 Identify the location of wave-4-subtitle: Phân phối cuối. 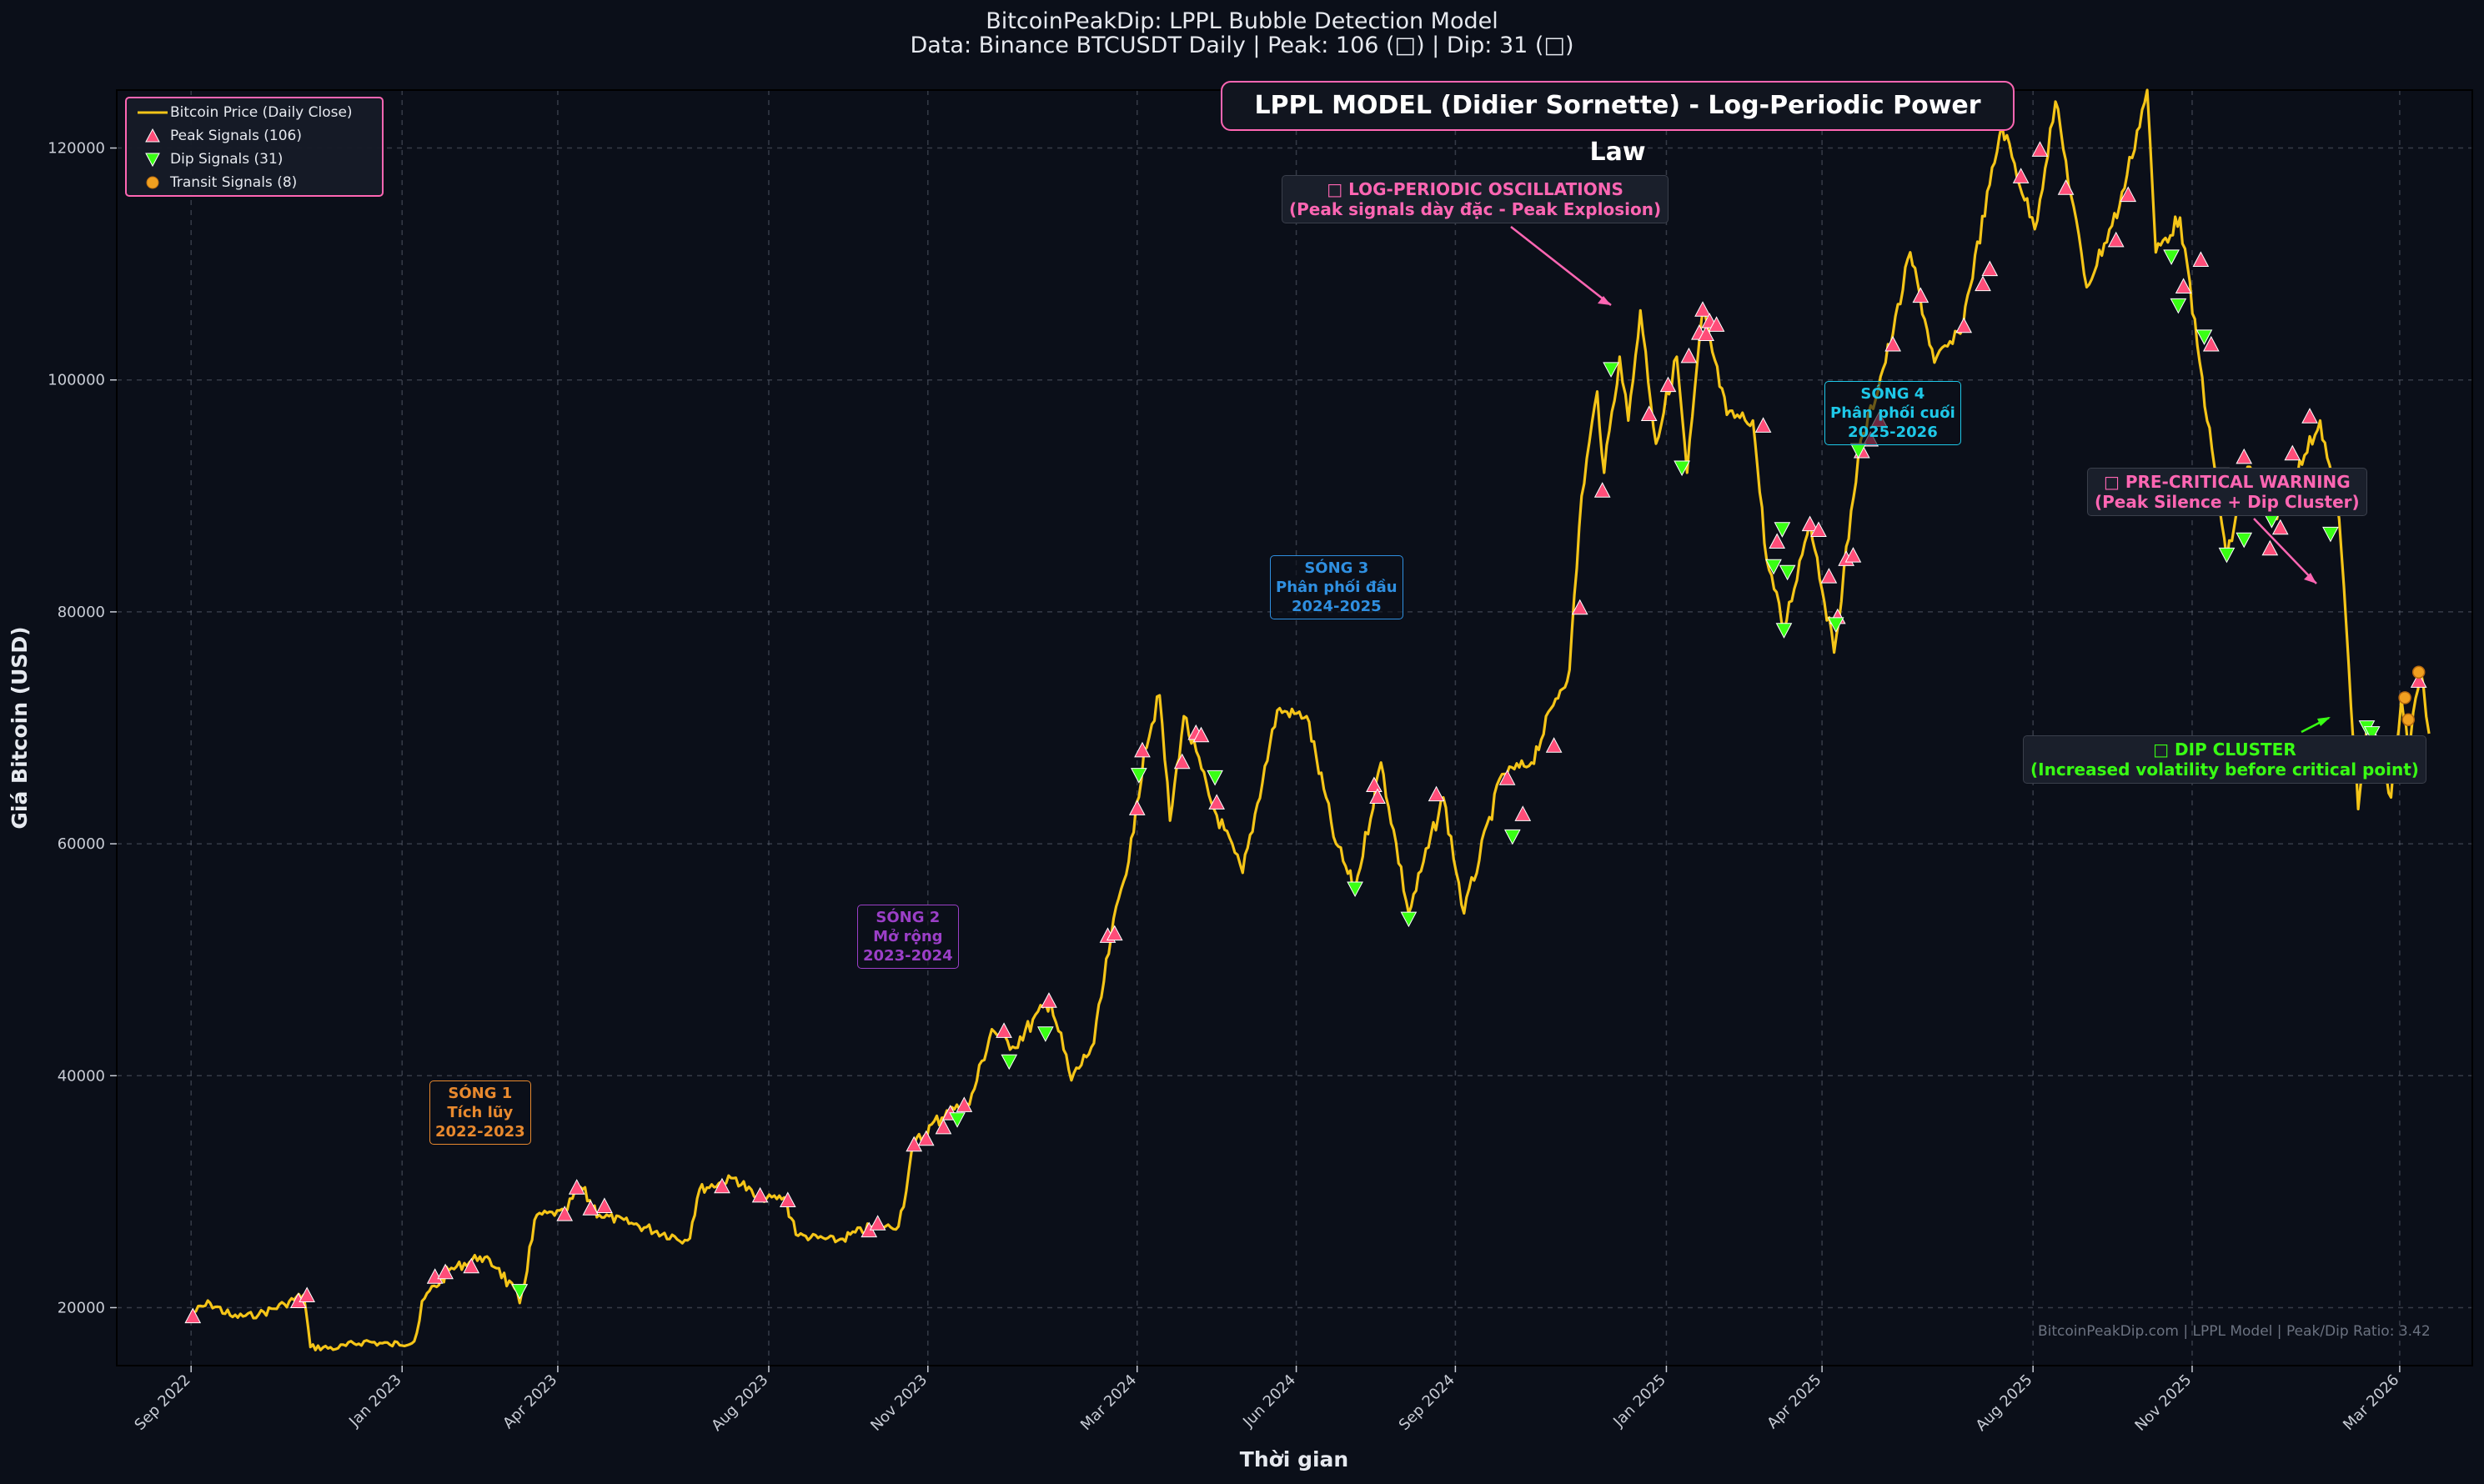
(1893, 413).